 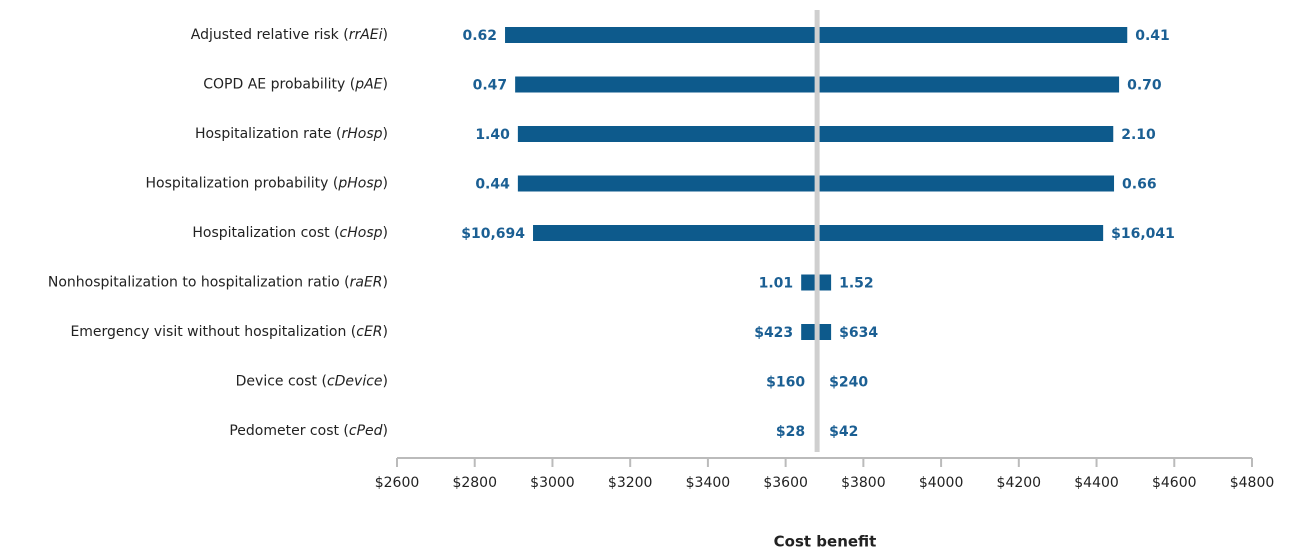 I want to click on x-tick-label: $3400, so click(x=708, y=483).